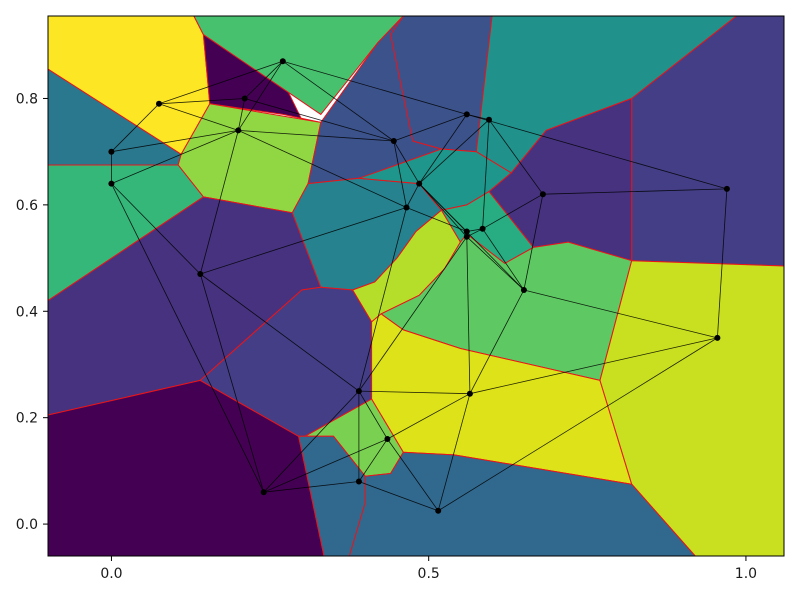  Describe the element at coordinates (27, 419) in the screenshot. I see `y-tick-label-1: 0.2` at that location.